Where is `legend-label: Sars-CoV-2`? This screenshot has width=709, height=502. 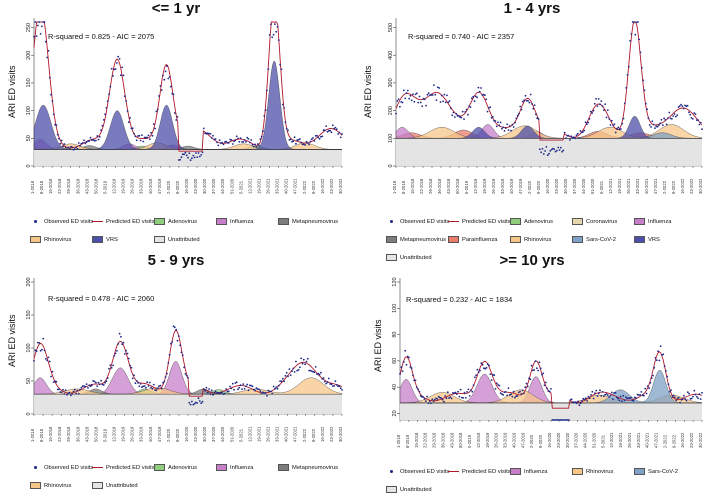
legend-label: Sars-CoV-2 is located at coordinates (663, 471).